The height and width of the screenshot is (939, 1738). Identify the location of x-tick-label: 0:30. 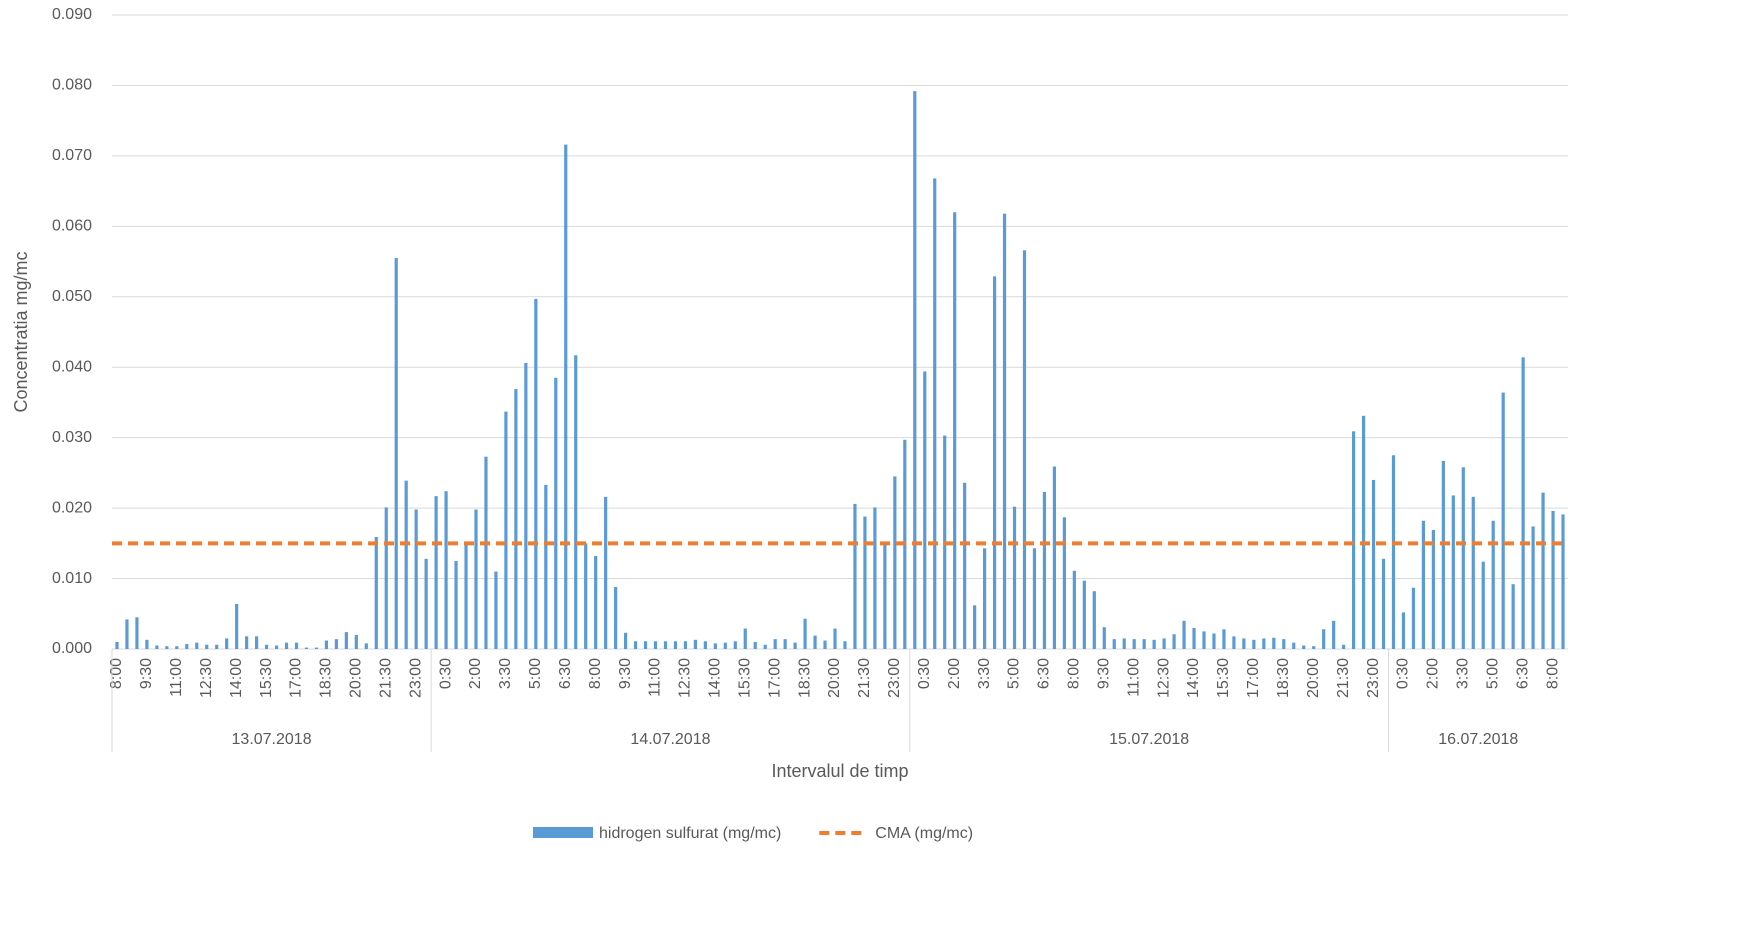
(445, 673).